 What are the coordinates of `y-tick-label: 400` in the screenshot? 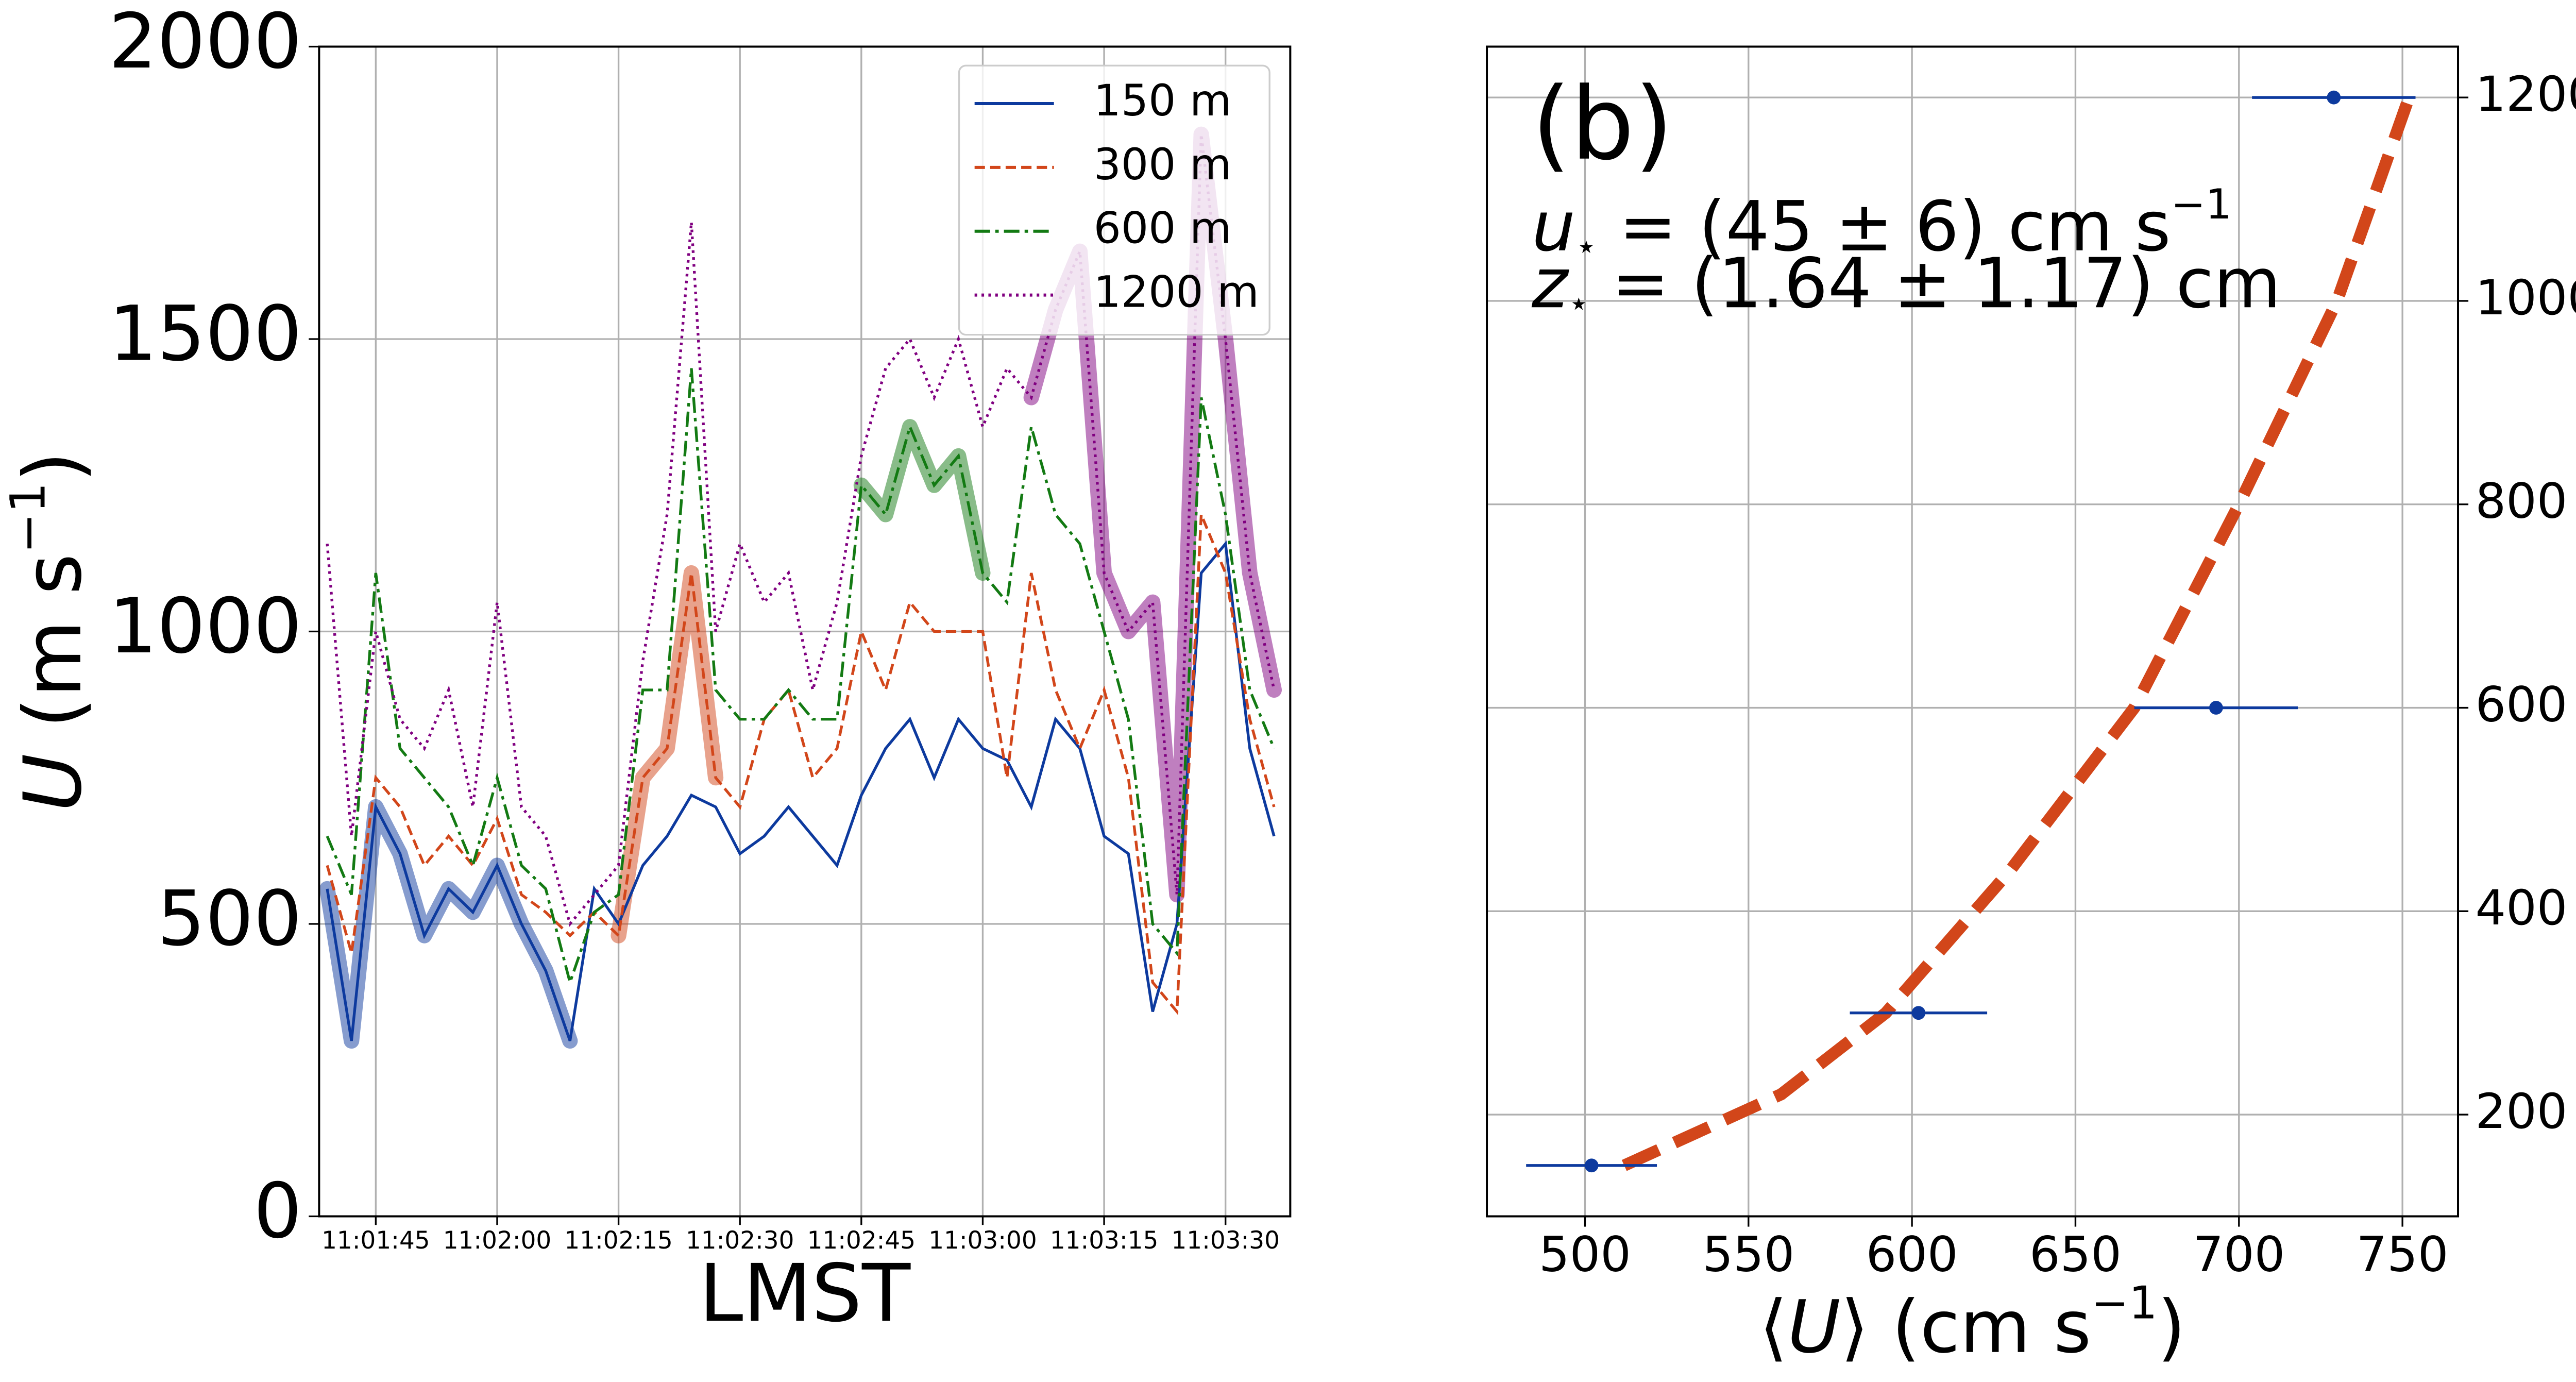 It's located at (2521, 908).